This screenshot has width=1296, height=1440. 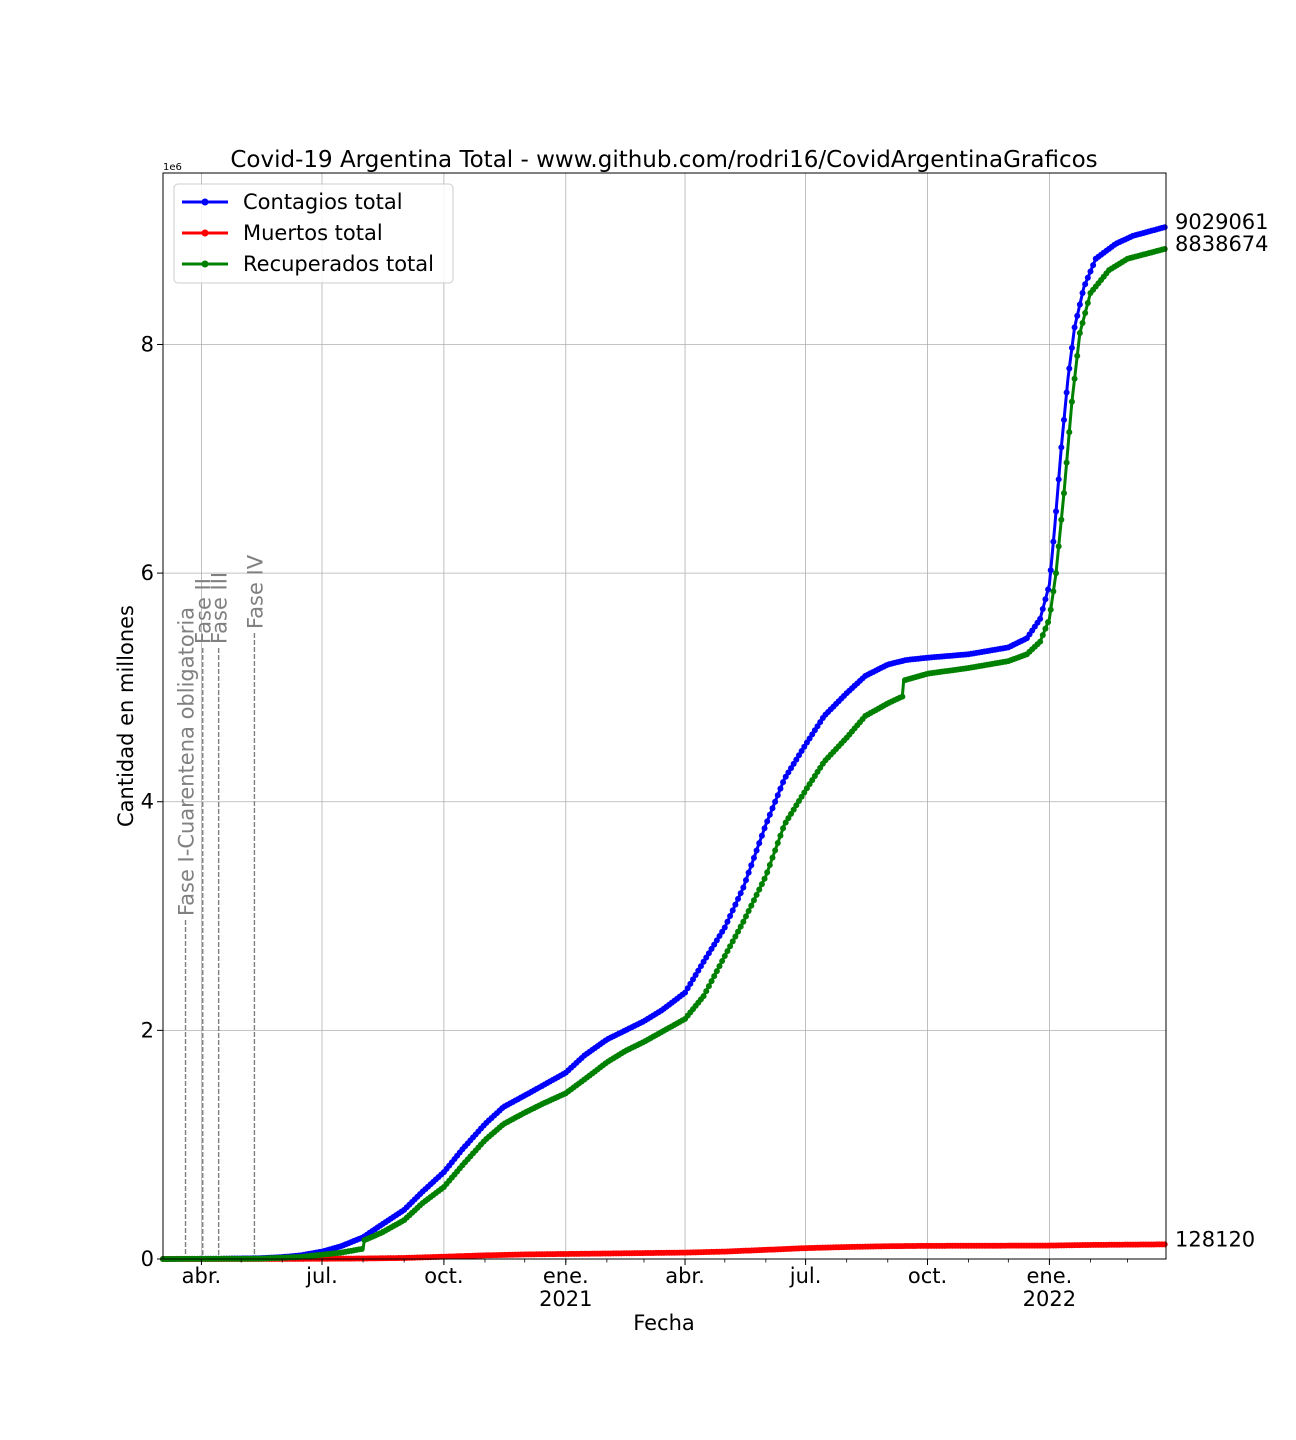 What do you see at coordinates (1049, 1299) in the screenshot?
I see `x-tick-year-label: 2022` at bounding box center [1049, 1299].